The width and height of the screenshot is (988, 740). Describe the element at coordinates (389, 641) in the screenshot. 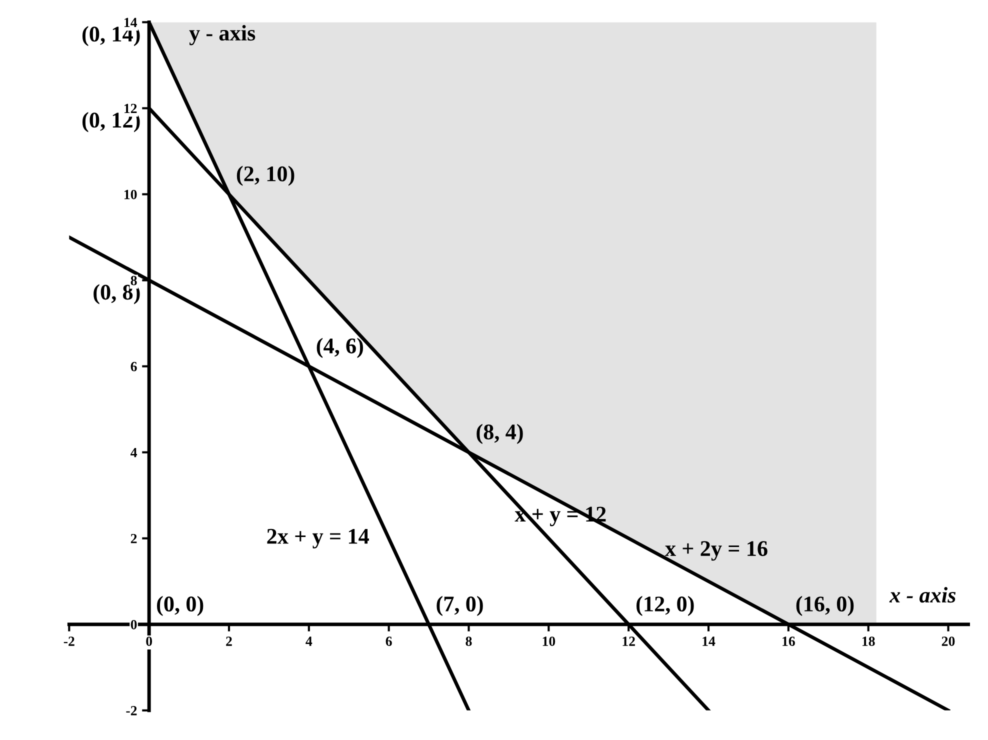

I see `x-tick-label: 6` at that location.